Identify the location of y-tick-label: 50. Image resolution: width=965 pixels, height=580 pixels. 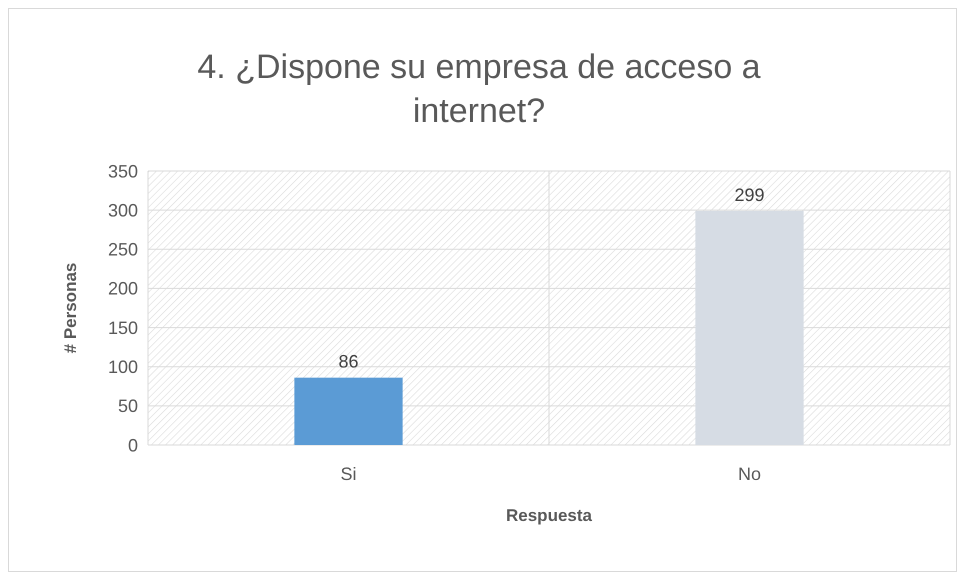
(128, 406).